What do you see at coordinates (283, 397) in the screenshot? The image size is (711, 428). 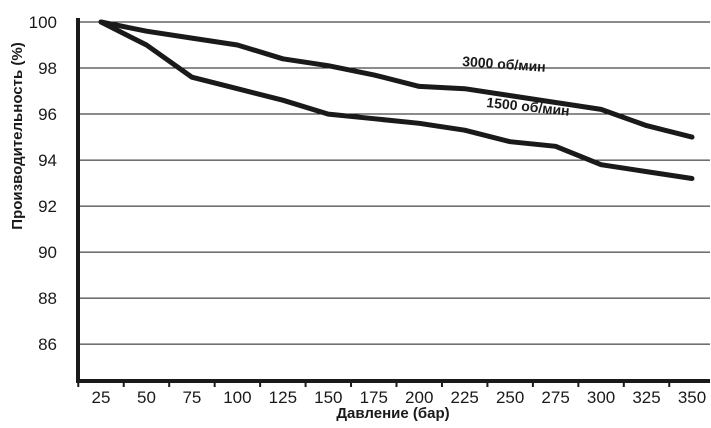 I see `x-tick-label: 125` at bounding box center [283, 397].